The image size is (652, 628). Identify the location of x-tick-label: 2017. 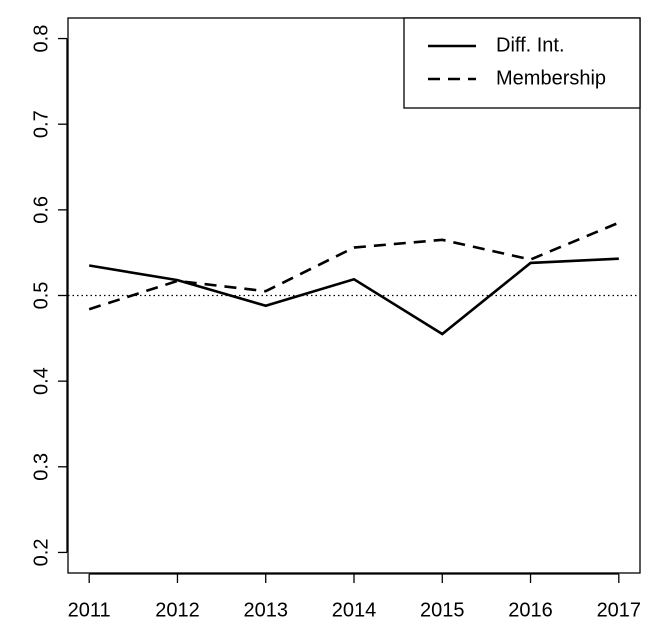
(619, 610).